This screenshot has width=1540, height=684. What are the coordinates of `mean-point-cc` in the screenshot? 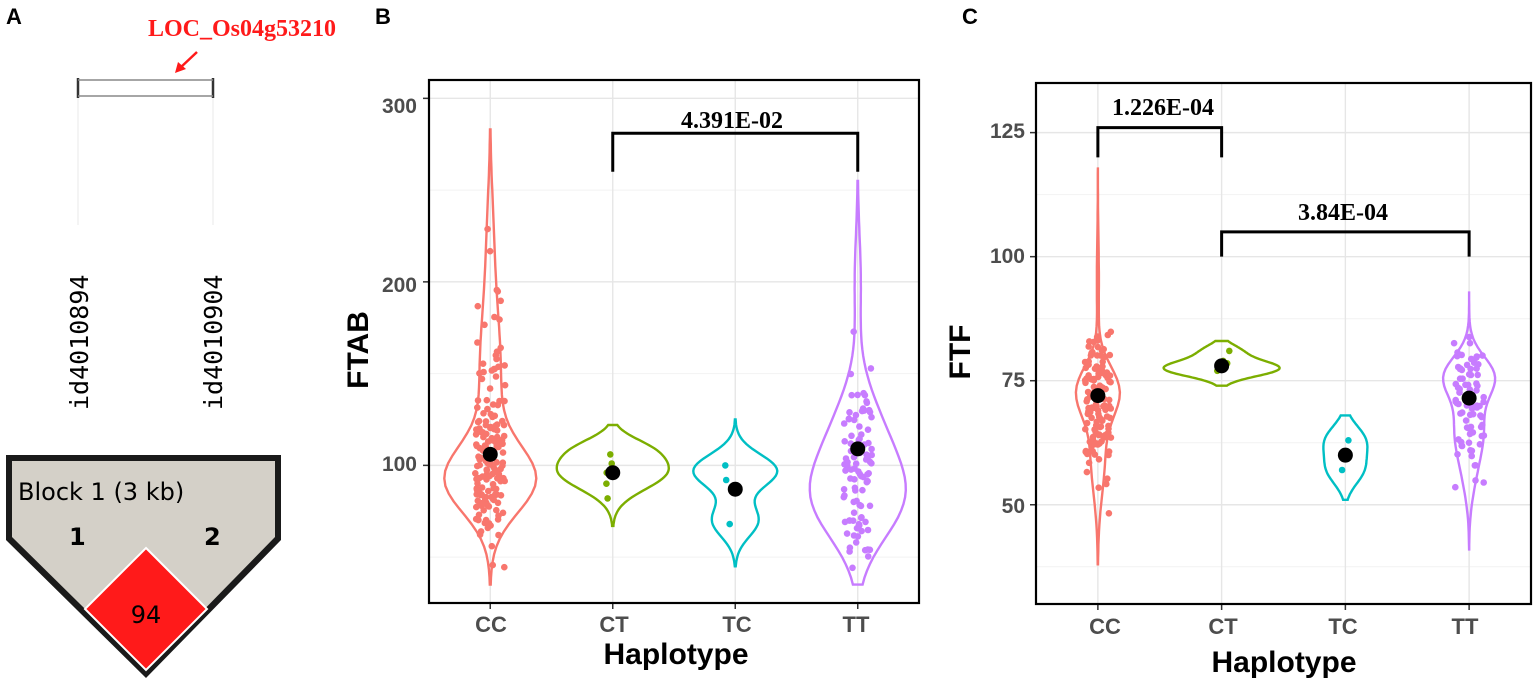 It's located at (490, 454).